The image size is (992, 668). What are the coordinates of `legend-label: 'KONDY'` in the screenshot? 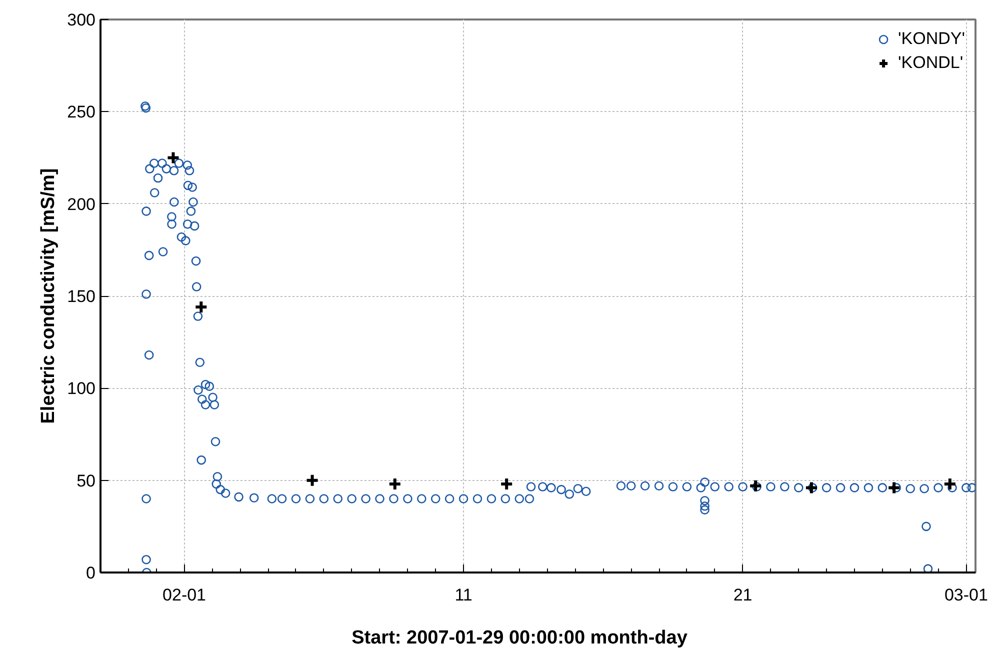 It's located at (931, 39).